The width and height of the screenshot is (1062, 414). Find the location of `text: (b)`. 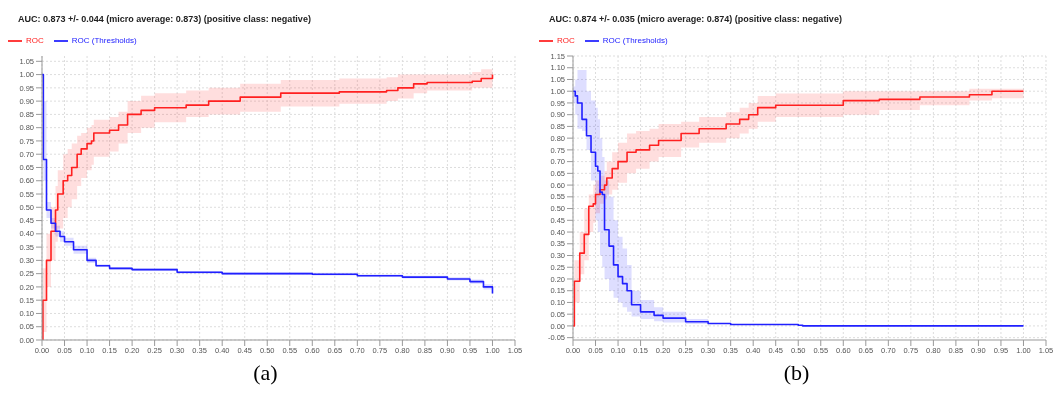

text: (b) is located at coordinates (796, 373).